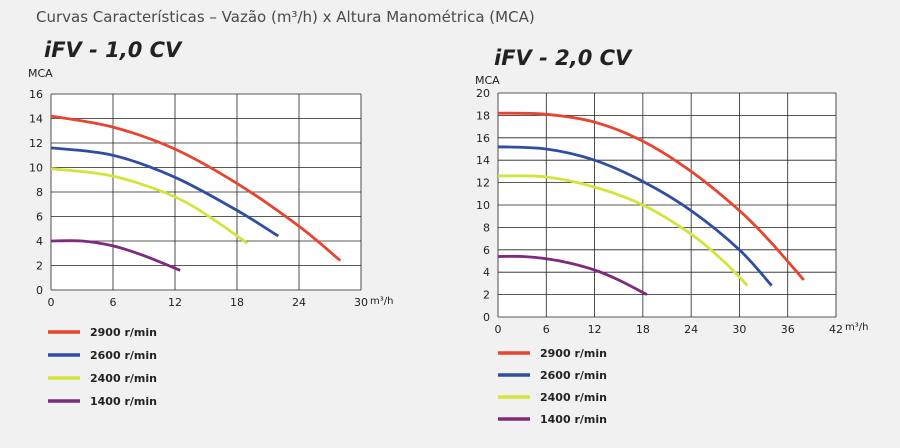  I want to click on chart-title: iFV - 2,0 CV, so click(563, 58).